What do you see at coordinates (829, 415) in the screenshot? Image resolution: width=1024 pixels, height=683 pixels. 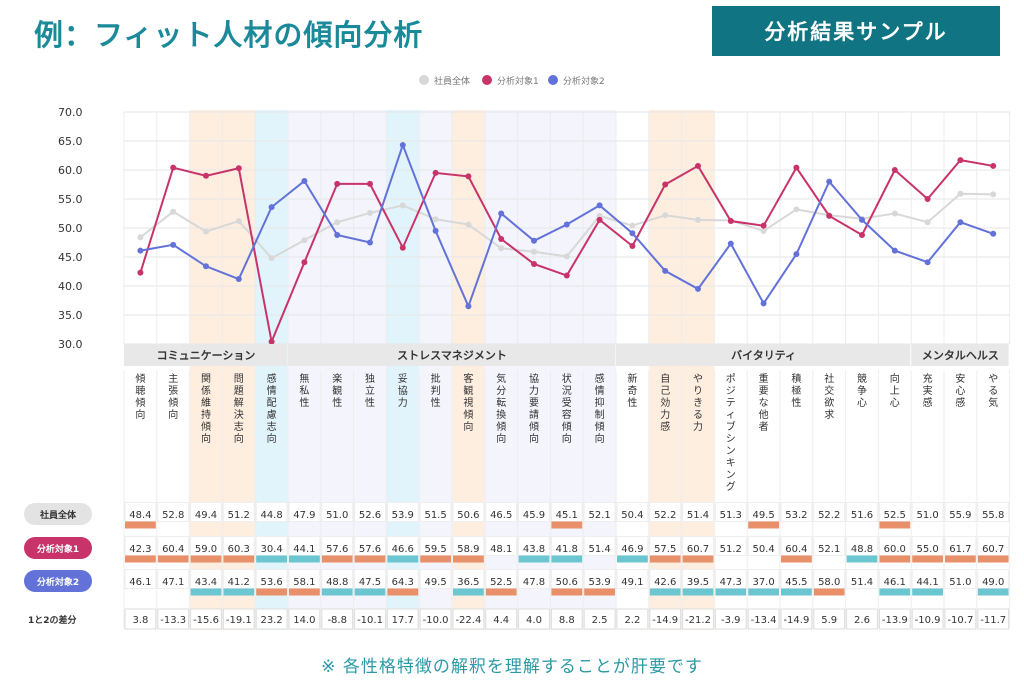 I see `category-label-char: 求` at bounding box center [829, 415].